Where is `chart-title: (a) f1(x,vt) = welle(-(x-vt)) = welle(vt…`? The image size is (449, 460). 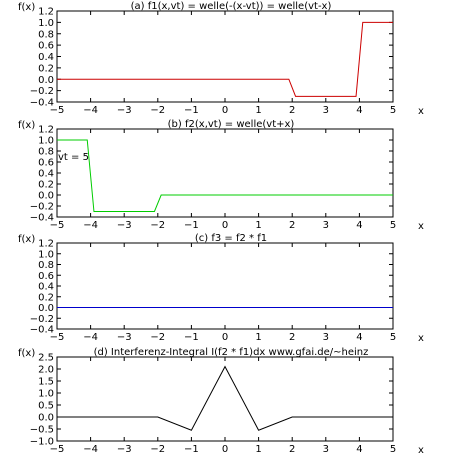 chart-title: (a) f1(x,vt) = welle(-(x-vt)) = welle(vt… is located at coordinates (231, 6).